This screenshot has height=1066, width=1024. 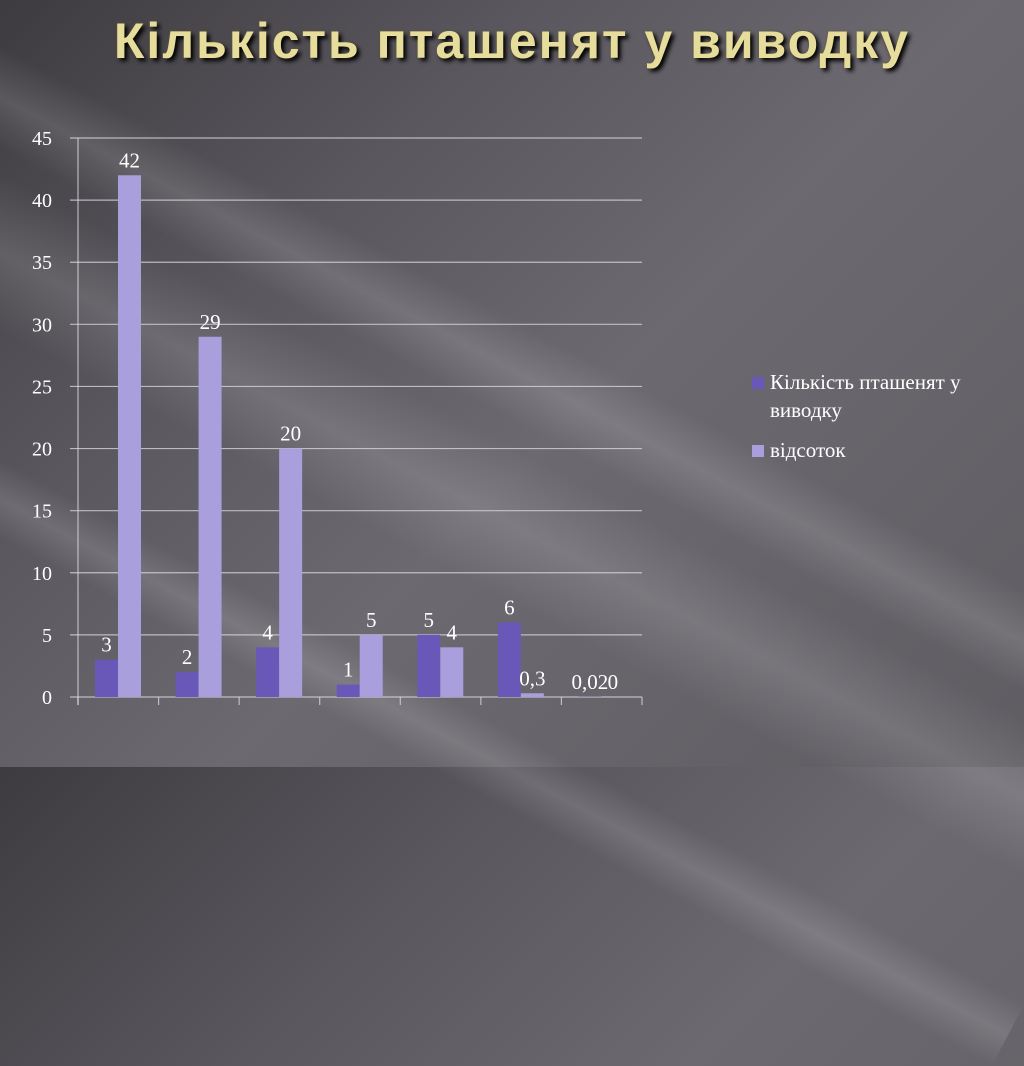 What do you see at coordinates (47, 636) in the screenshot?
I see `y-tick-label: 5` at bounding box center [47, 636].